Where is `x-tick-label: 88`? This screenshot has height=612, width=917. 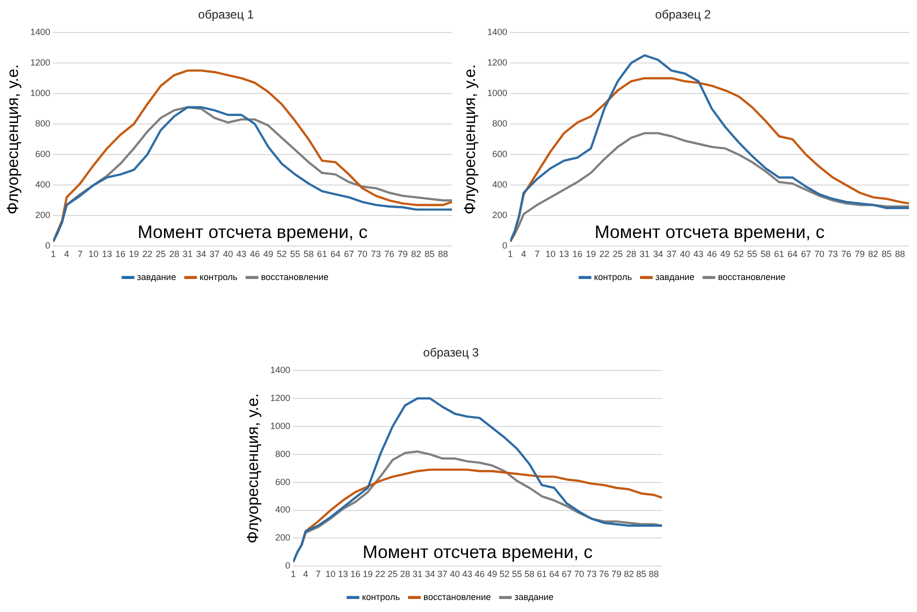
x-tick-label: 88 is located at coordinates (443, 254).